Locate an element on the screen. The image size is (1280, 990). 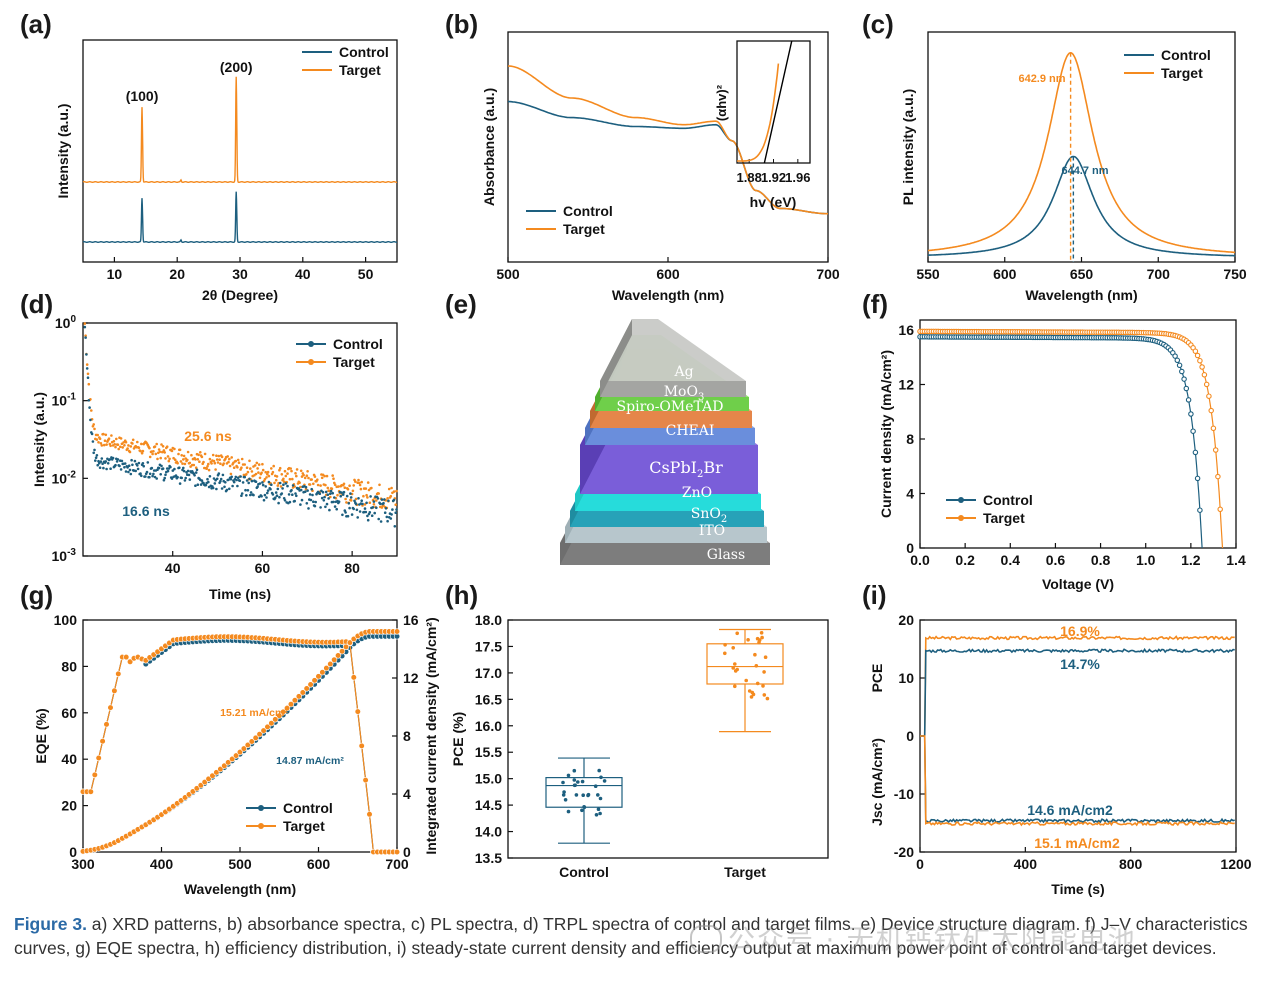
y-tick-label: 17.0 is located at coordinates (488, 673).